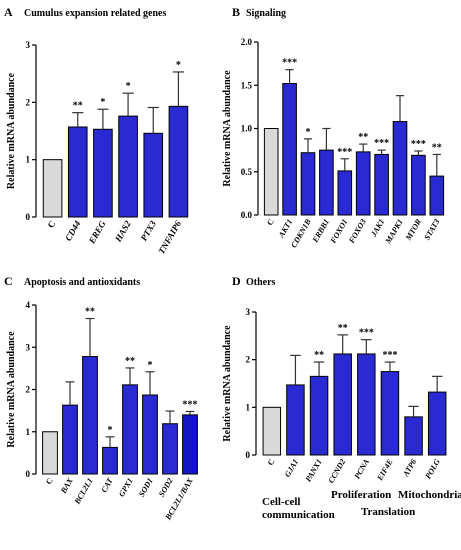  Describe the element at coordinates (281, 502) in the screenshot. I see `group-label-line: Cell-cell` at that location.